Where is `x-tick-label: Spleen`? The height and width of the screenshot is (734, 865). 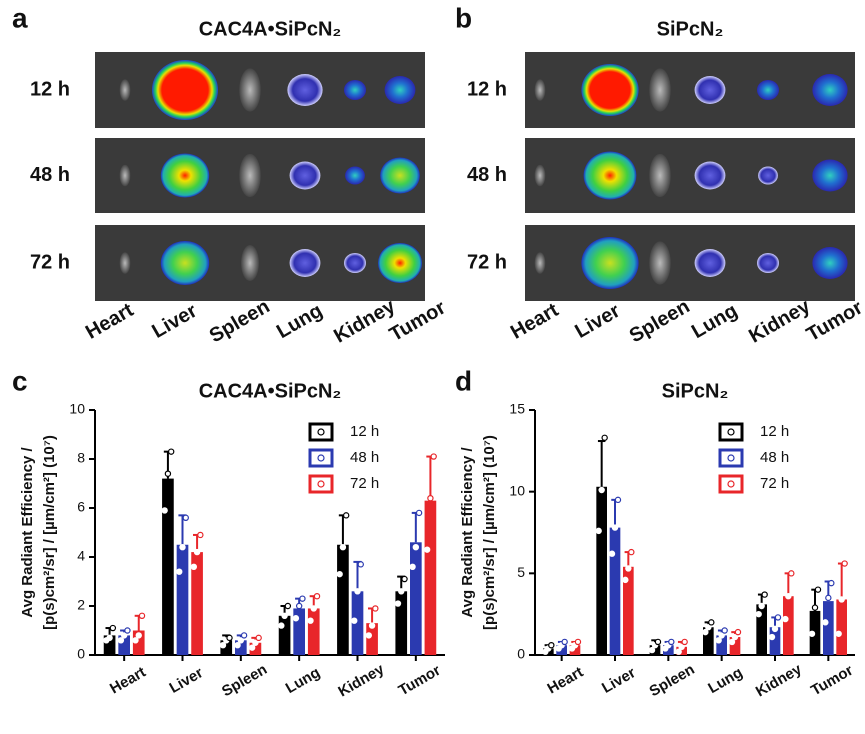
x-tick-label: Spleen is located at coordinates (244, 680).